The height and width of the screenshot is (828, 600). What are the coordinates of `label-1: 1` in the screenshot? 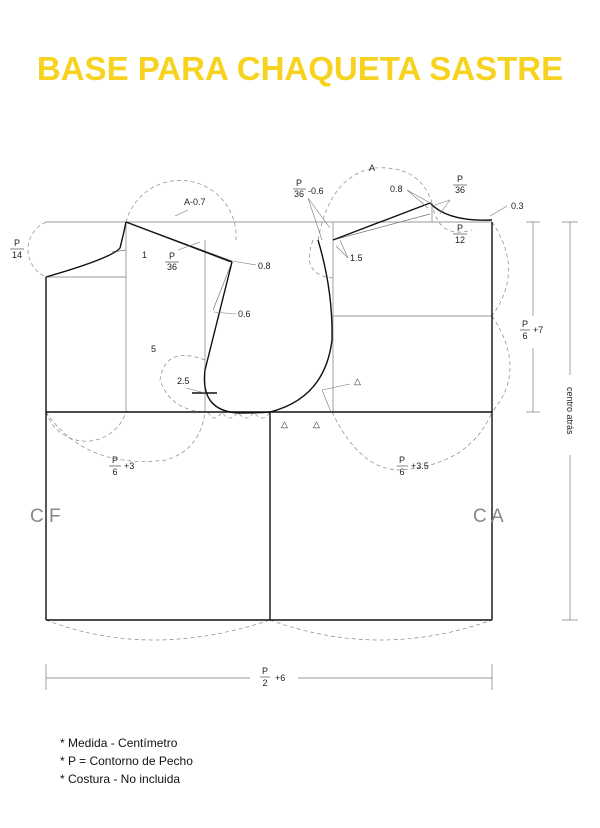 It's located at (144, 255).